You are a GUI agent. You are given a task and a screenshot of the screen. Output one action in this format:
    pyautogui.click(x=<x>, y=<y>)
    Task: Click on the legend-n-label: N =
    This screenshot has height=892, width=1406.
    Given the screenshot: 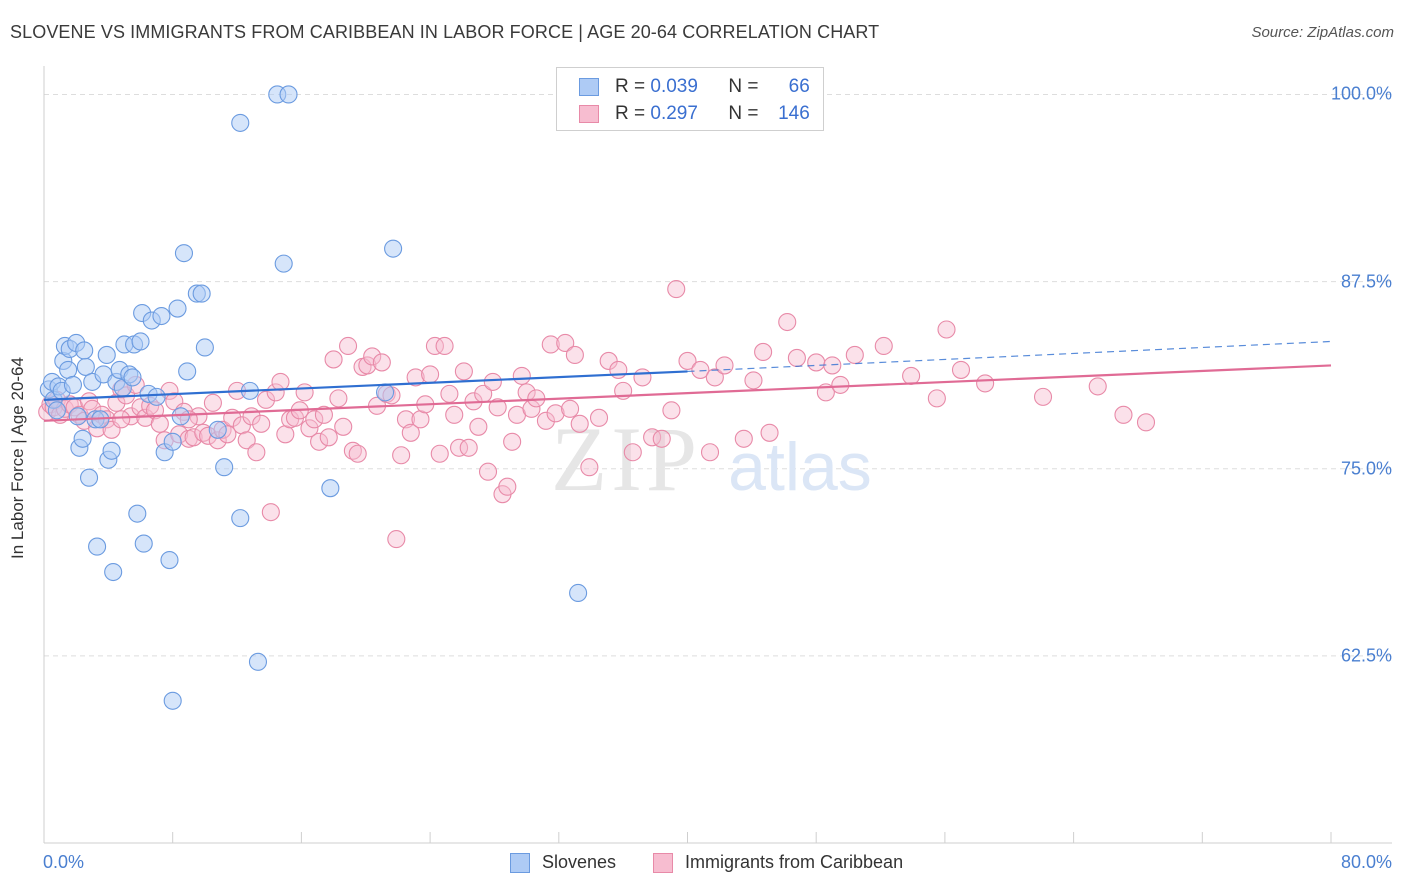 What is the action you would take?
    pyautogui.click(x=743, y=86)
    